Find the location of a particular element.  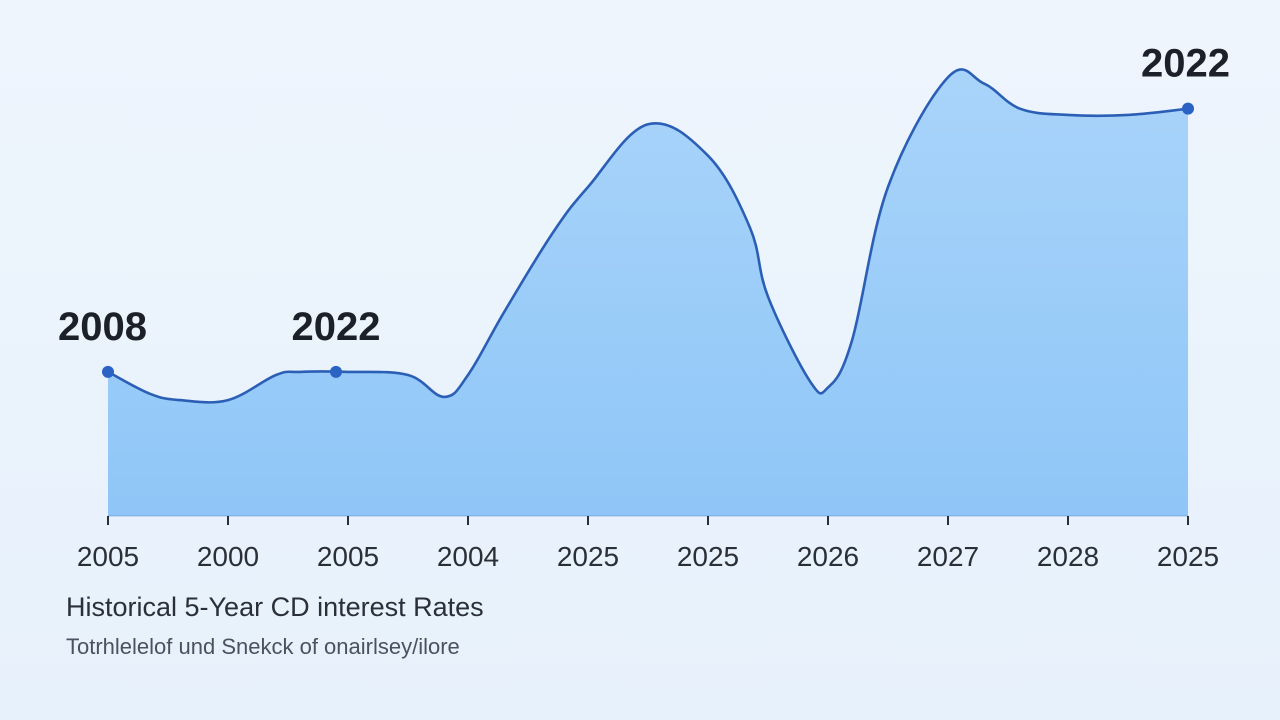

x-tick-label: 2027 is located at coordinates (948, 556).